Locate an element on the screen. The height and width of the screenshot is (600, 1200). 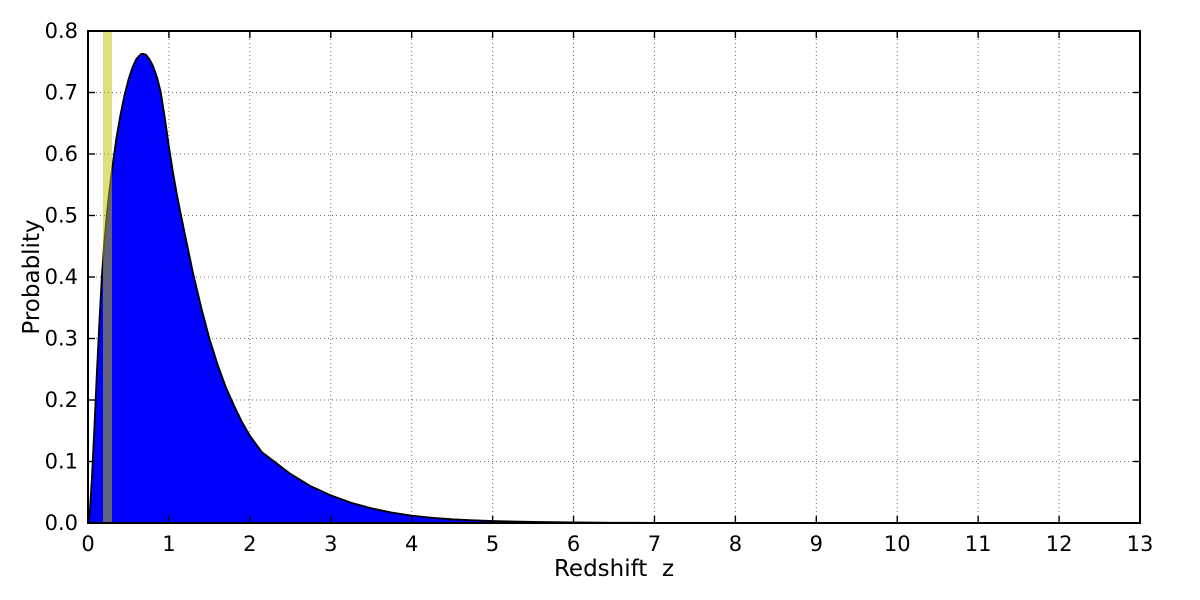
y-tick-label: 0.7 is located at coordinates (61, 93).